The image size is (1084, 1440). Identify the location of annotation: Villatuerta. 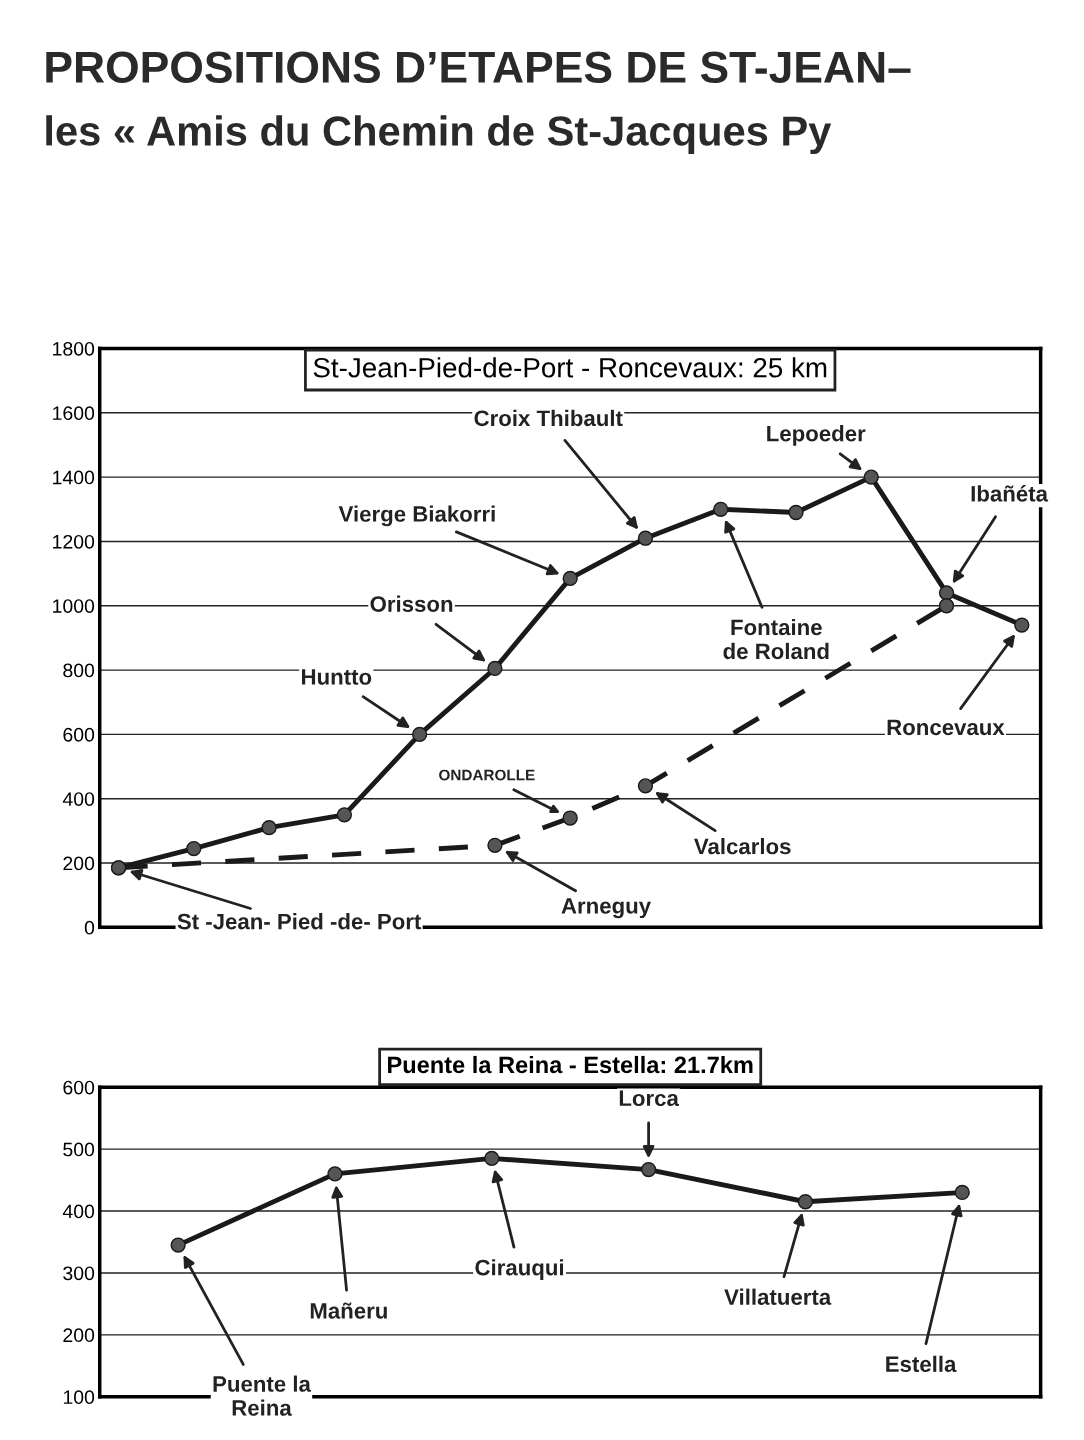
(778, 1296).